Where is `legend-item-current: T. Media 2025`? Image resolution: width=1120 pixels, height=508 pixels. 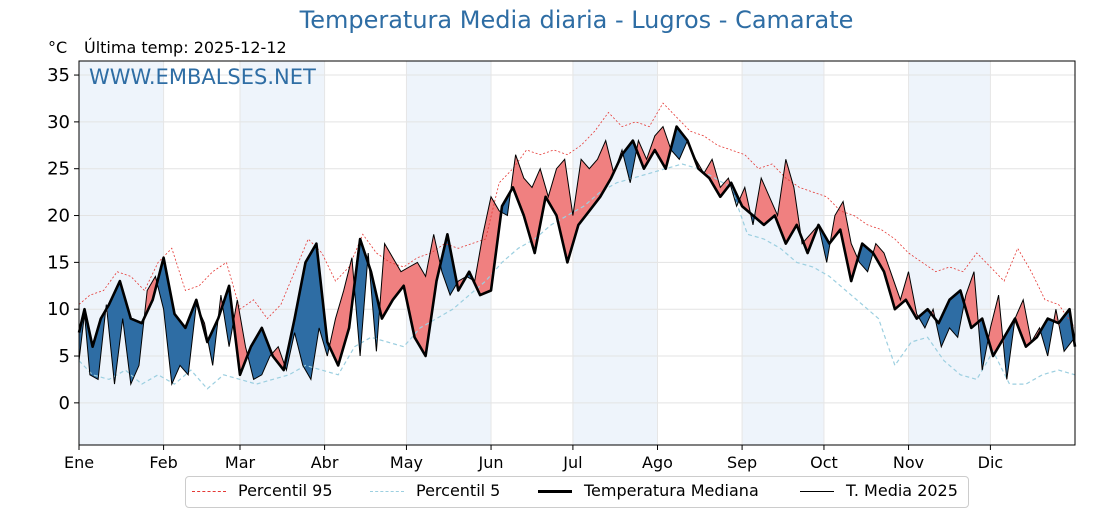 legend-item-current: T. Media 2025 is located at coordinates (879, 491).